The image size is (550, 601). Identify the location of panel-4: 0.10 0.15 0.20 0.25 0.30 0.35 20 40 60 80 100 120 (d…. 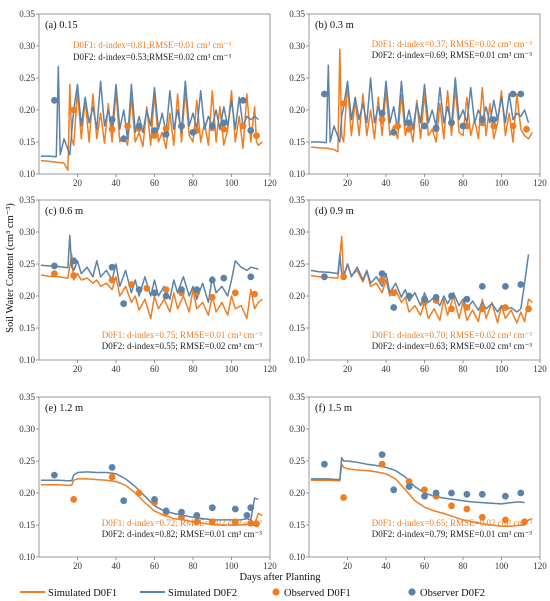
(418, 284).